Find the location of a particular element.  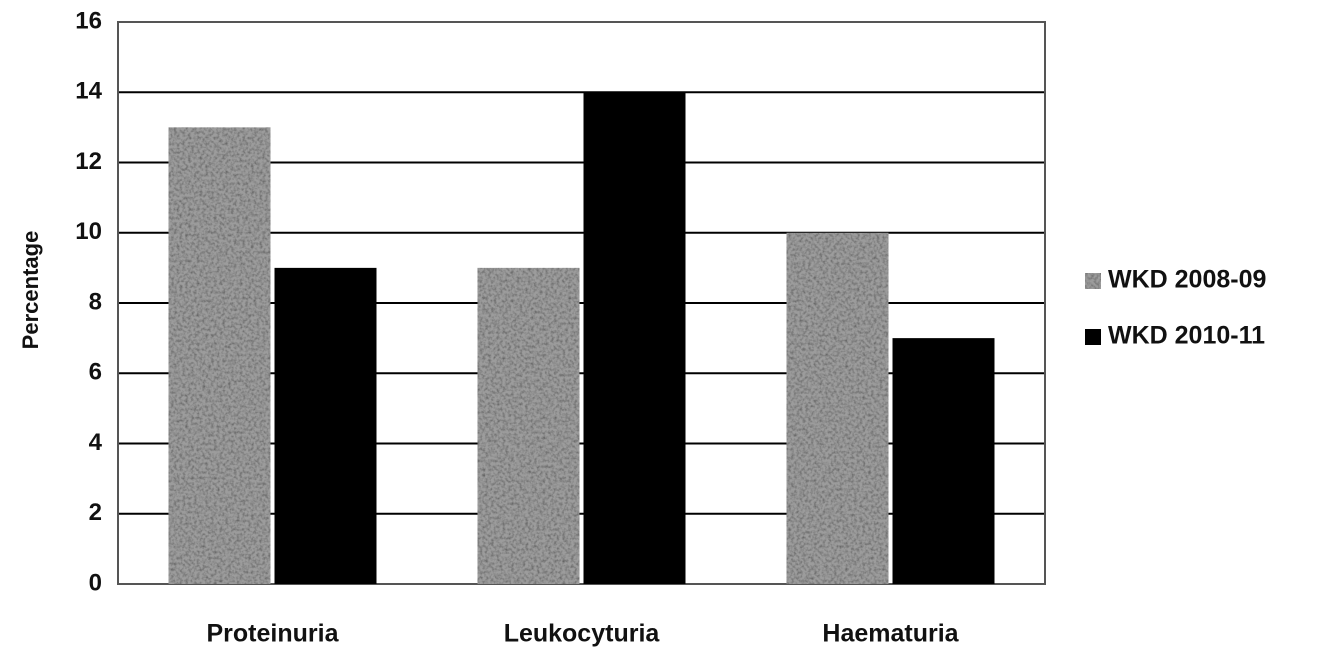

x-tick-label: Leukocyturia is located at coordinates (582, 634).